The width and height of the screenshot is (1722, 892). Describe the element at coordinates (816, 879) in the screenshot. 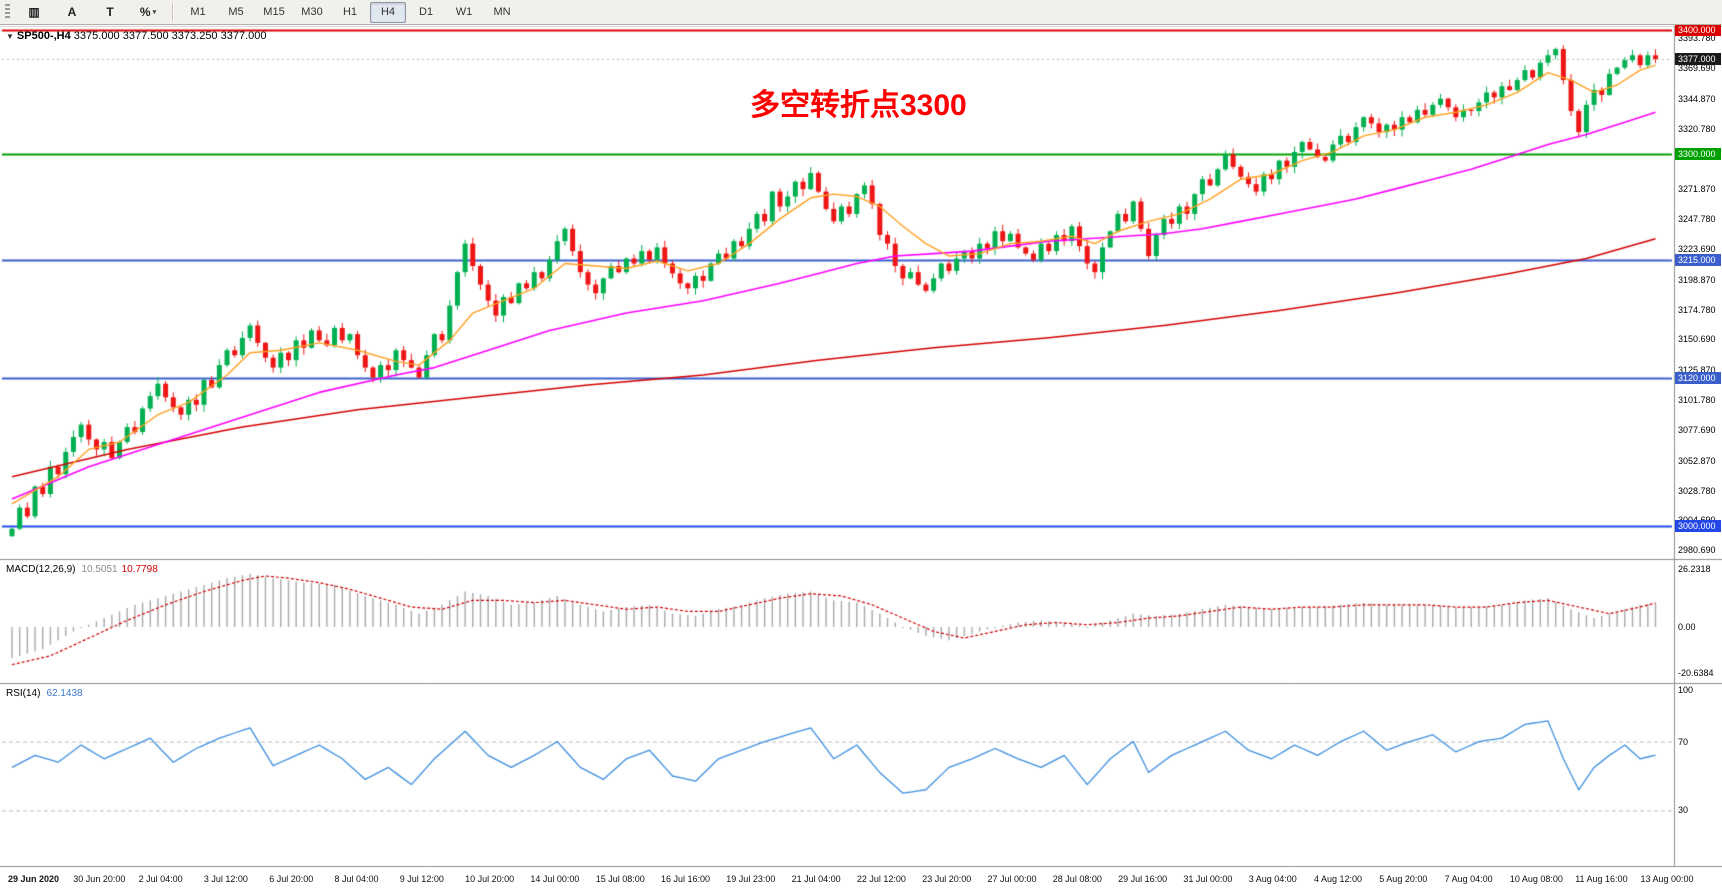

I see `time-axis-label: 21 Jul 04:00` at that location.